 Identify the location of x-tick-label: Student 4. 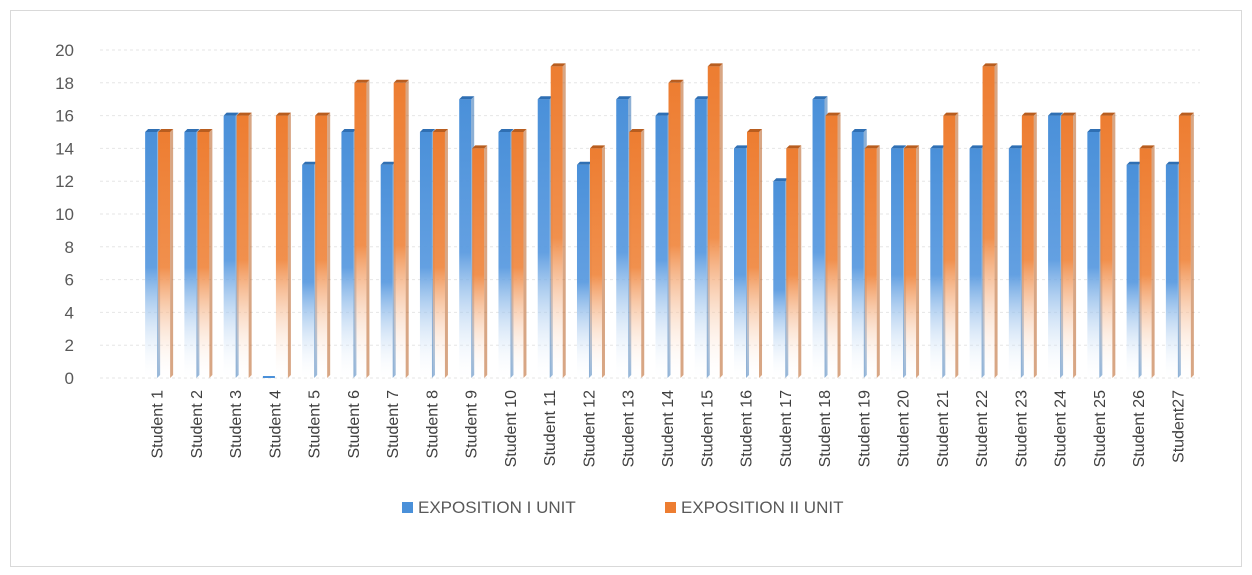
(275, 424).